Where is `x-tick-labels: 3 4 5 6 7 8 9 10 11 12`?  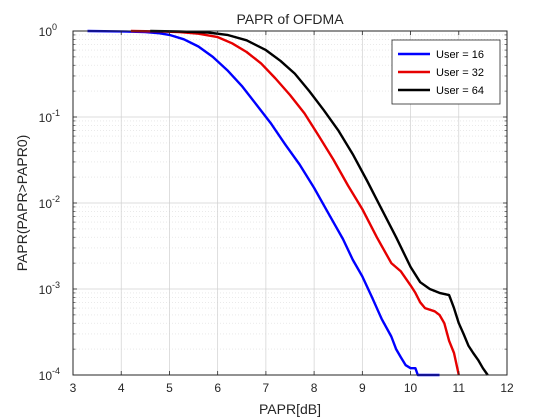
x-tick-labels: 3 4 5 6 7 8 9 10 11 12 is located at coordinates (292, 388).